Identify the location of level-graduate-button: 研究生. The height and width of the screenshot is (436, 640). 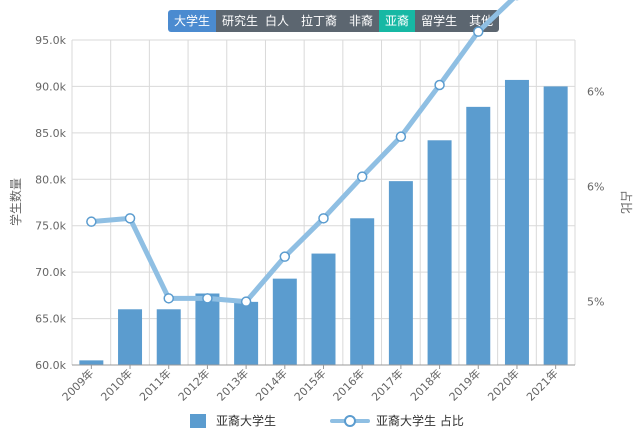
(240, 21).